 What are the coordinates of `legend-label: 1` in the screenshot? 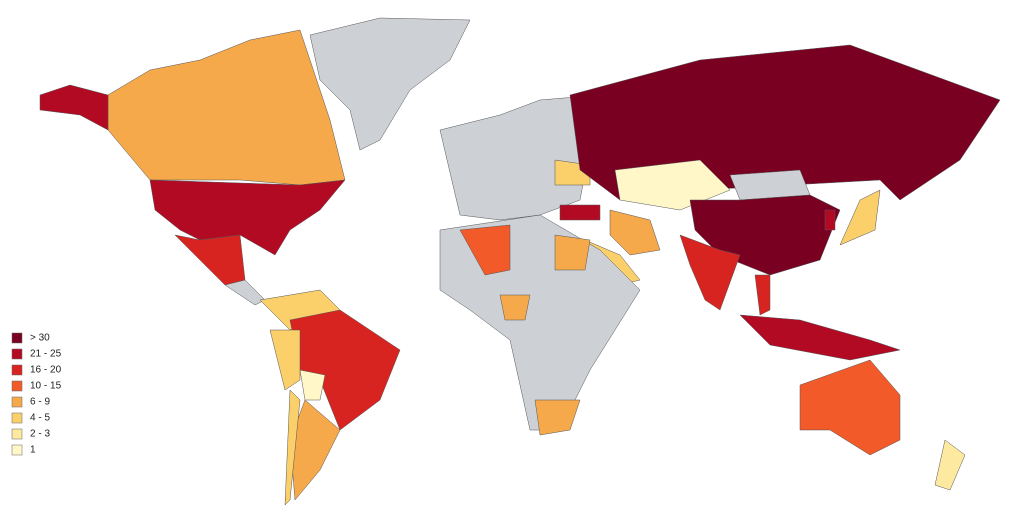 It's located at (33, 450).